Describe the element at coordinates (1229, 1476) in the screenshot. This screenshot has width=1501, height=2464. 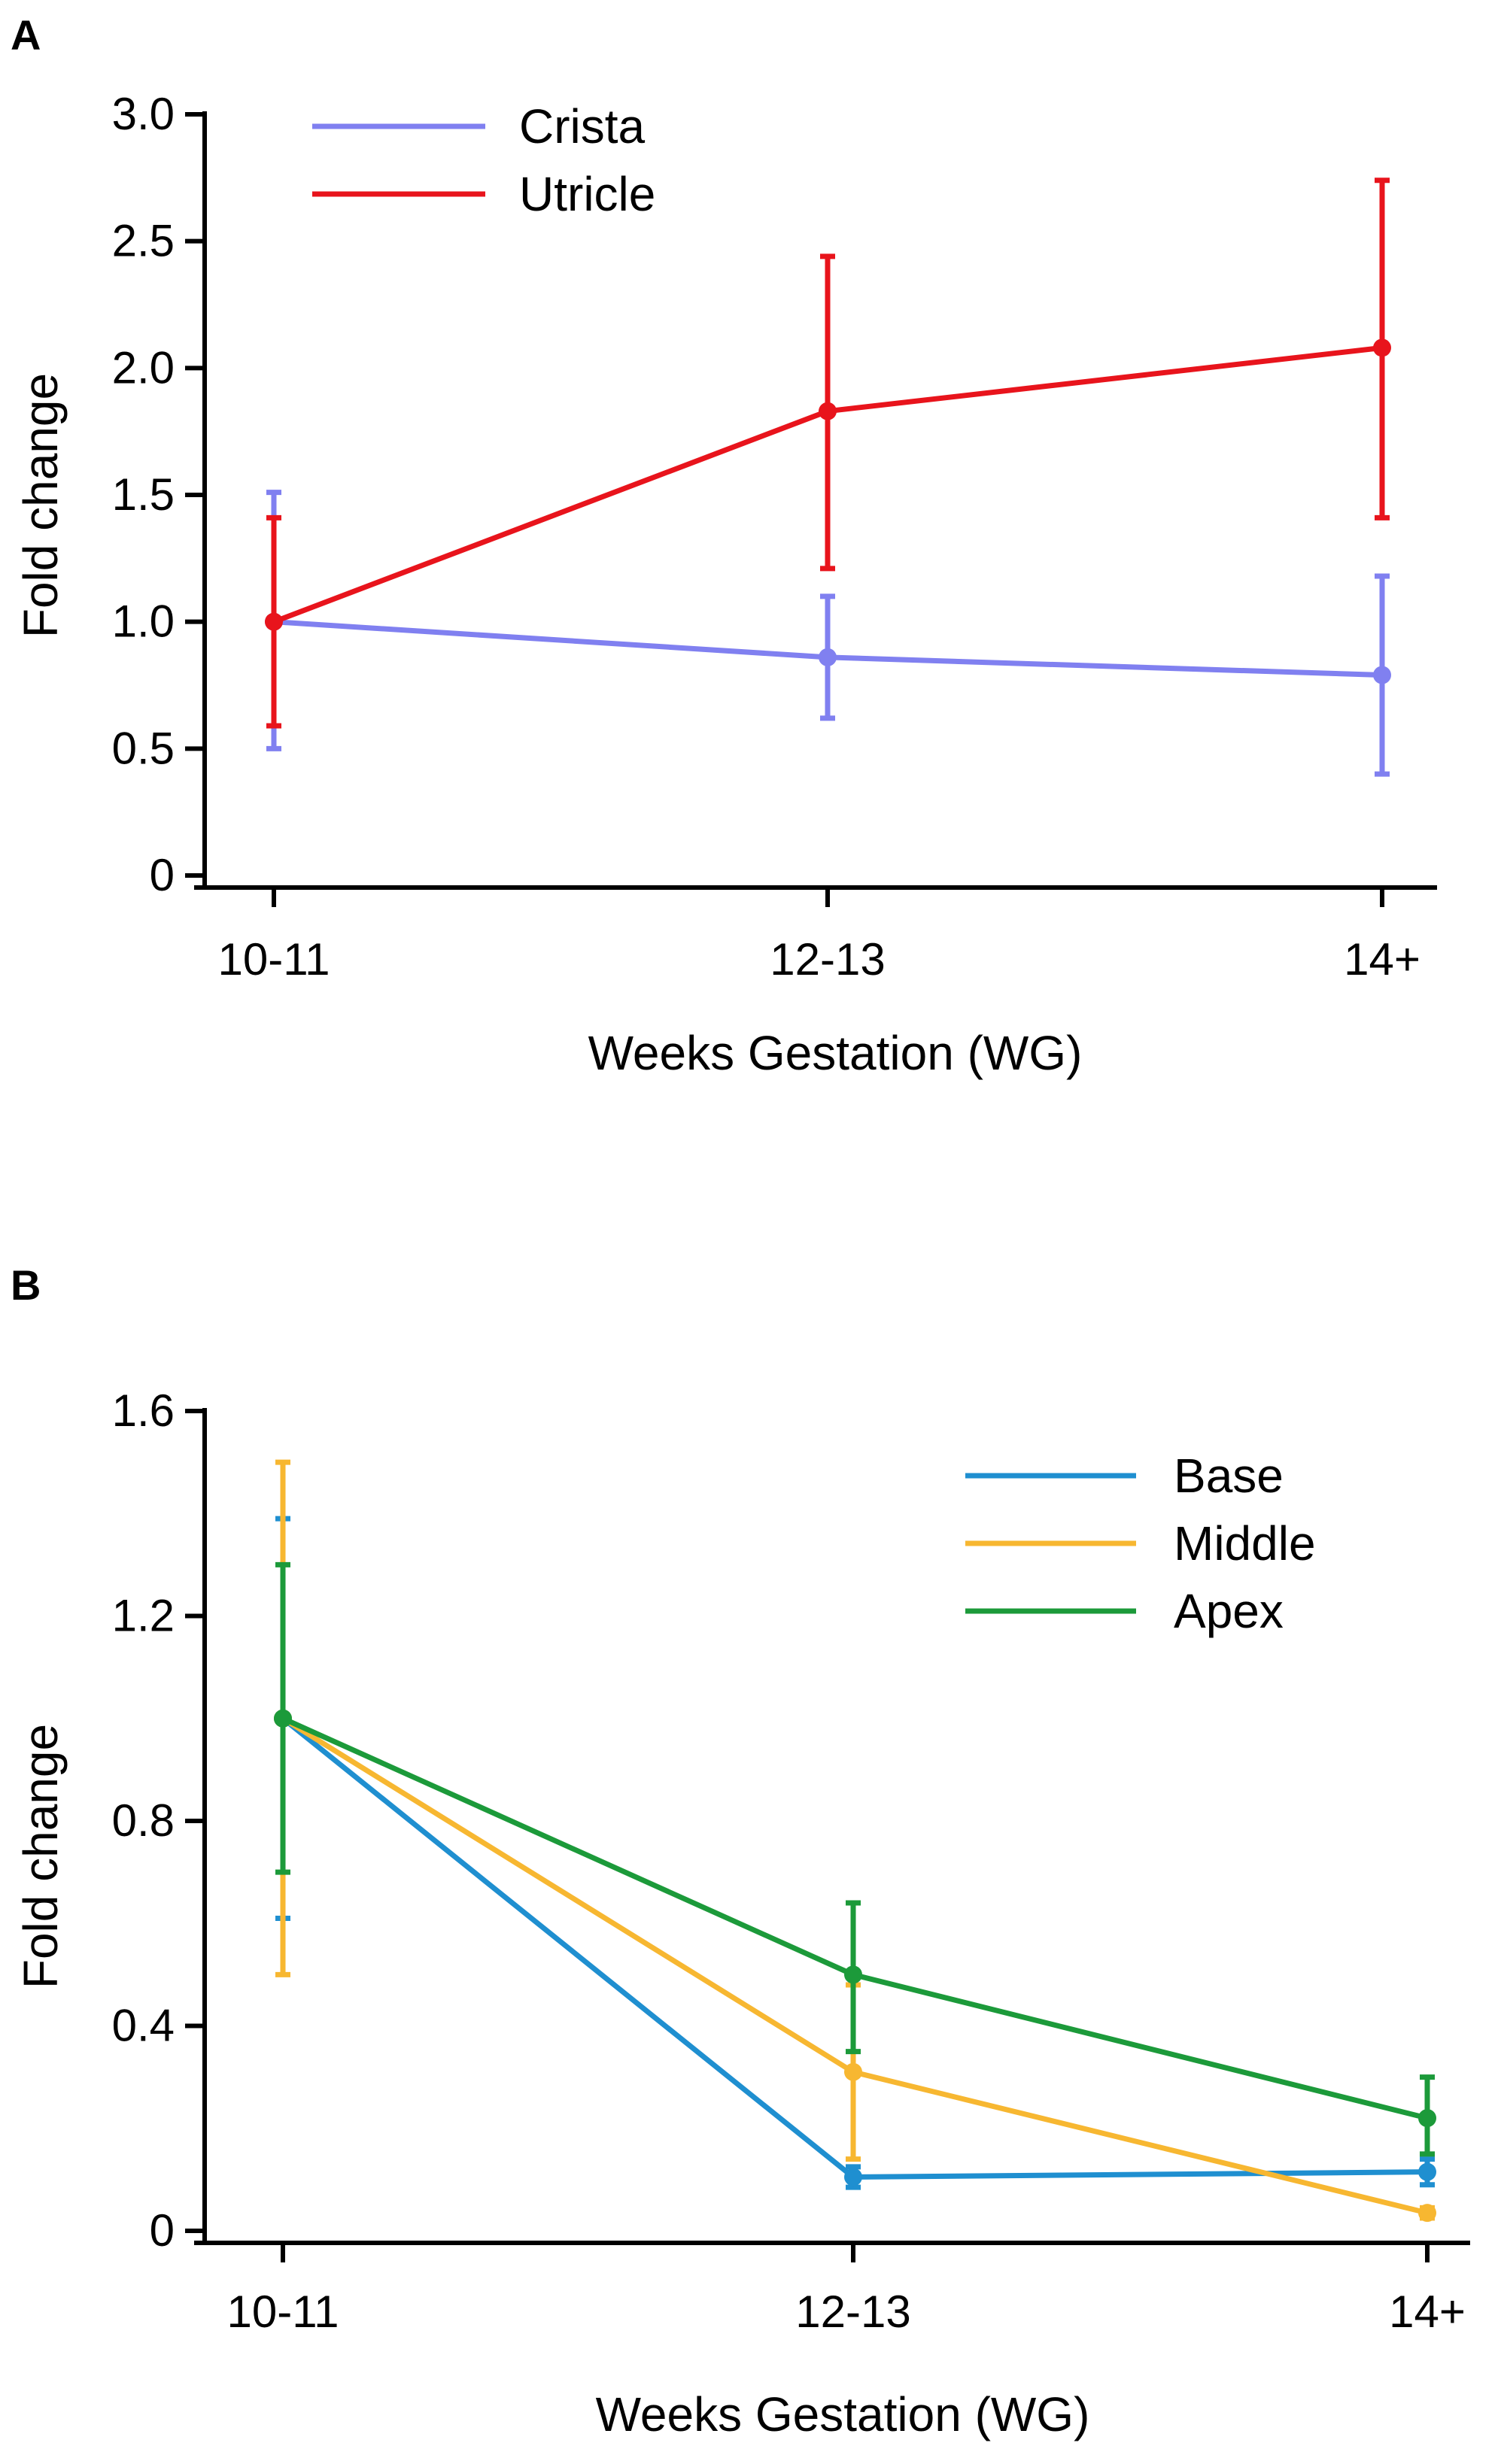
I see `legend-label-base: Base` at that location.